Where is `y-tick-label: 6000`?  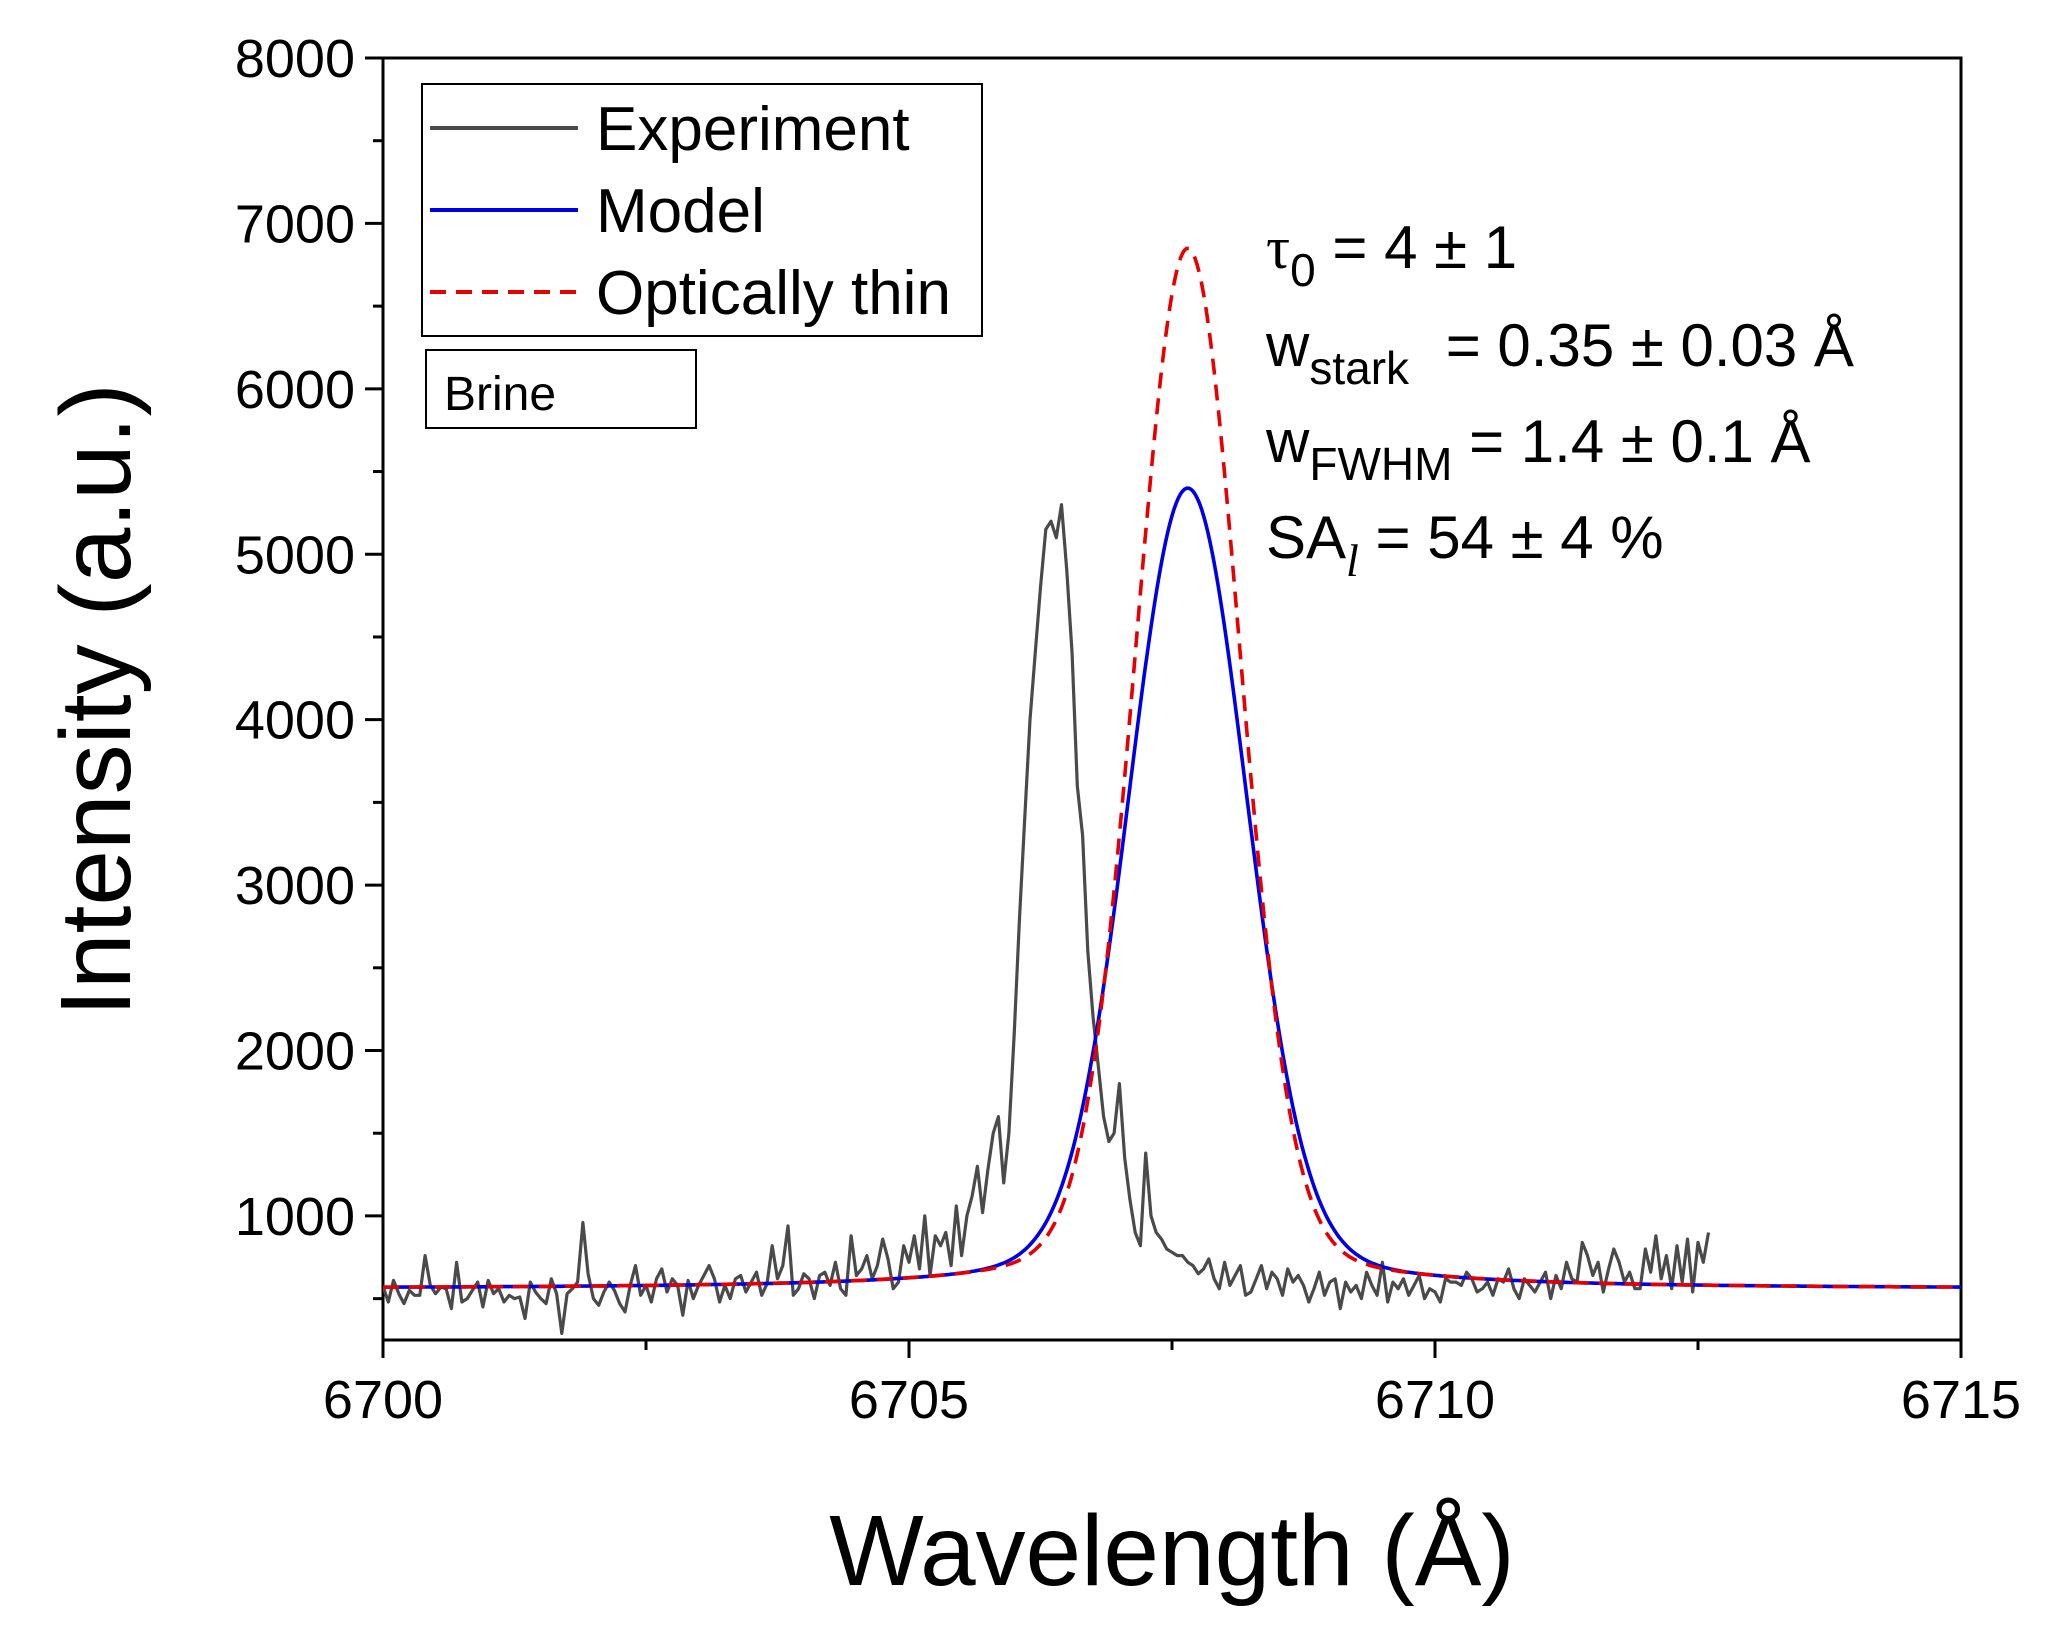 y-tick-label: 6000 is located at coordinates (295, 390).